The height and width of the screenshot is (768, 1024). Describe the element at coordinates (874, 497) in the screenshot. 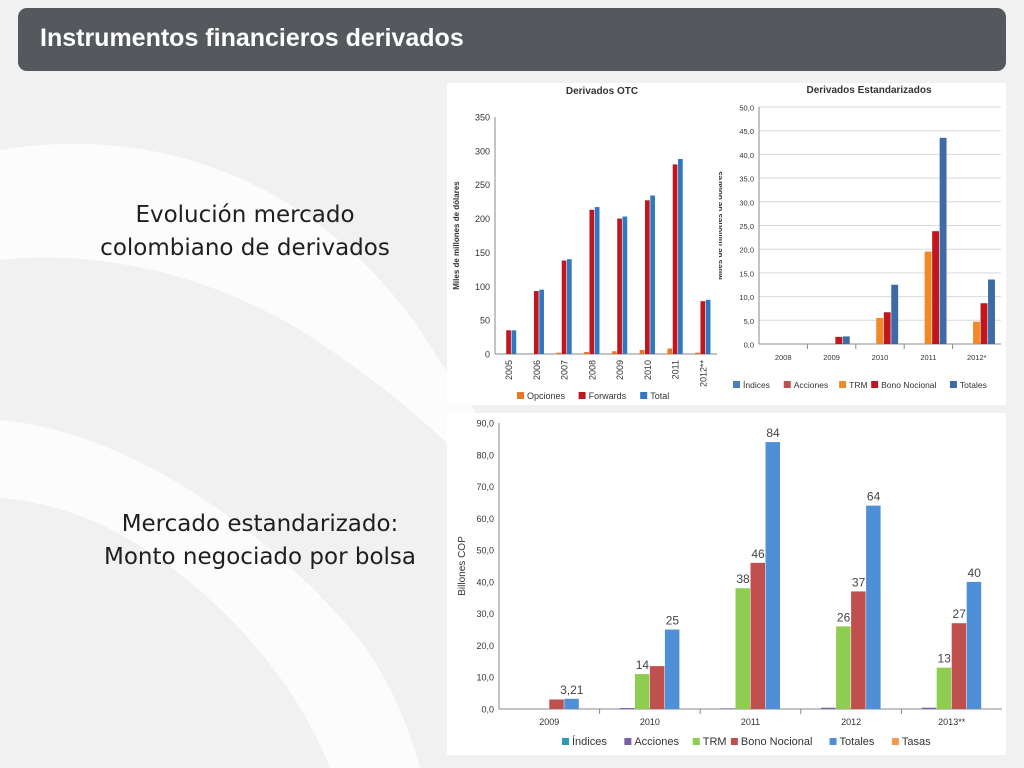

I see `data-label: 64` at that location.